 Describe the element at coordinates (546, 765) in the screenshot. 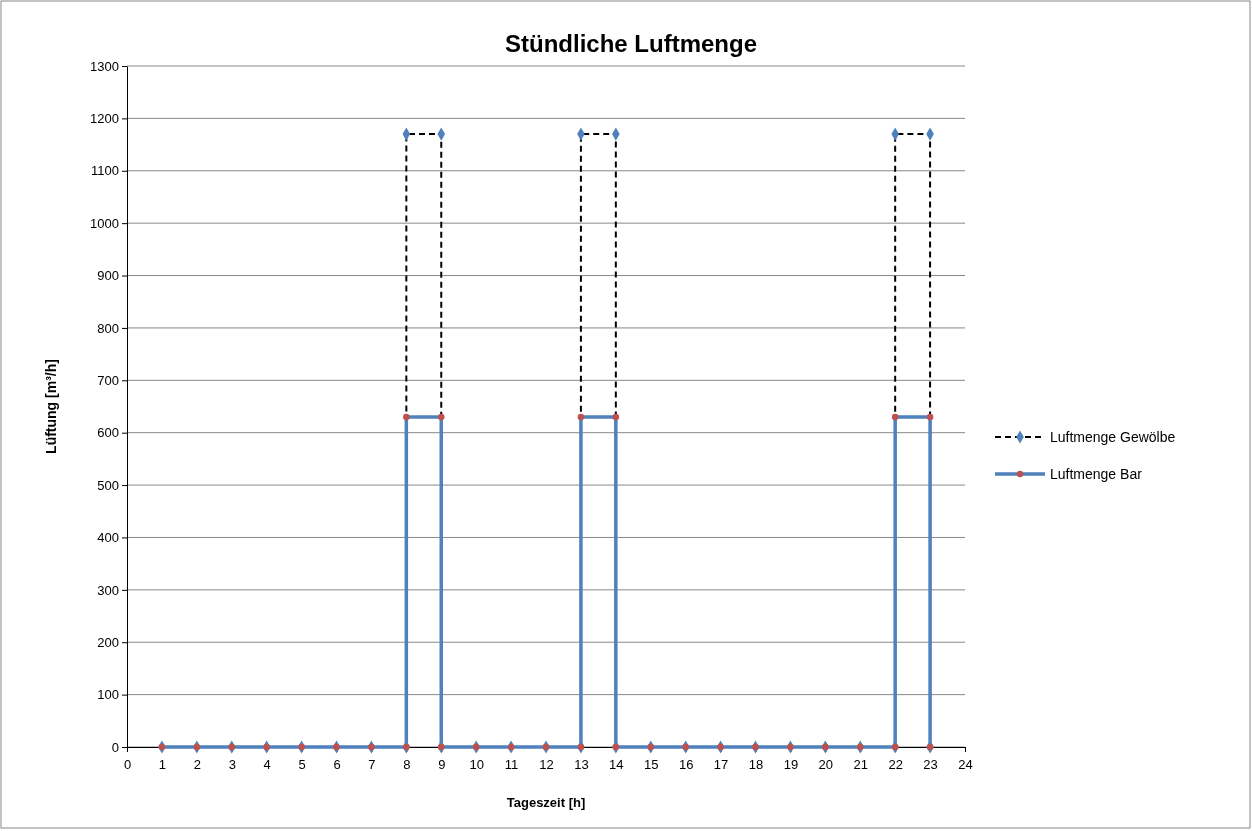

I see `x-tick-label: 12` at that location.